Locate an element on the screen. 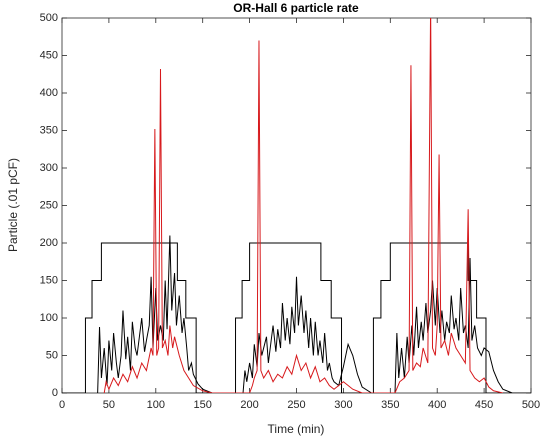 This screenshot has height=444, width=550. y-tick-label: 50 is located at coordinates (52, 355).